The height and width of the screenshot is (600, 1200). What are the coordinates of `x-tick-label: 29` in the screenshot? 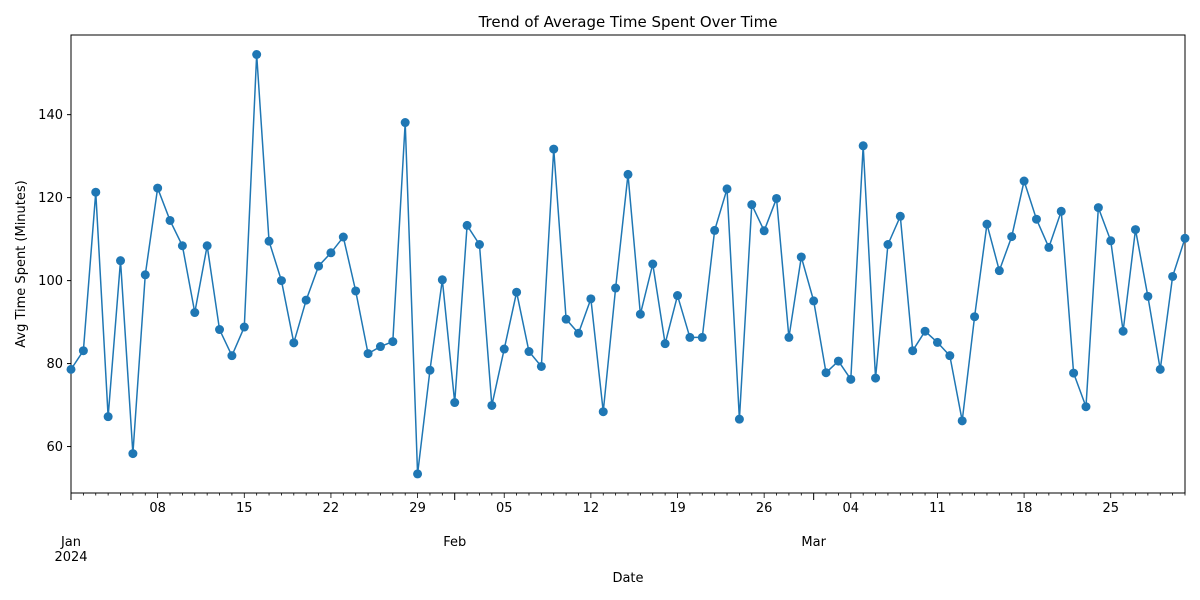 It's located at (417, 508).